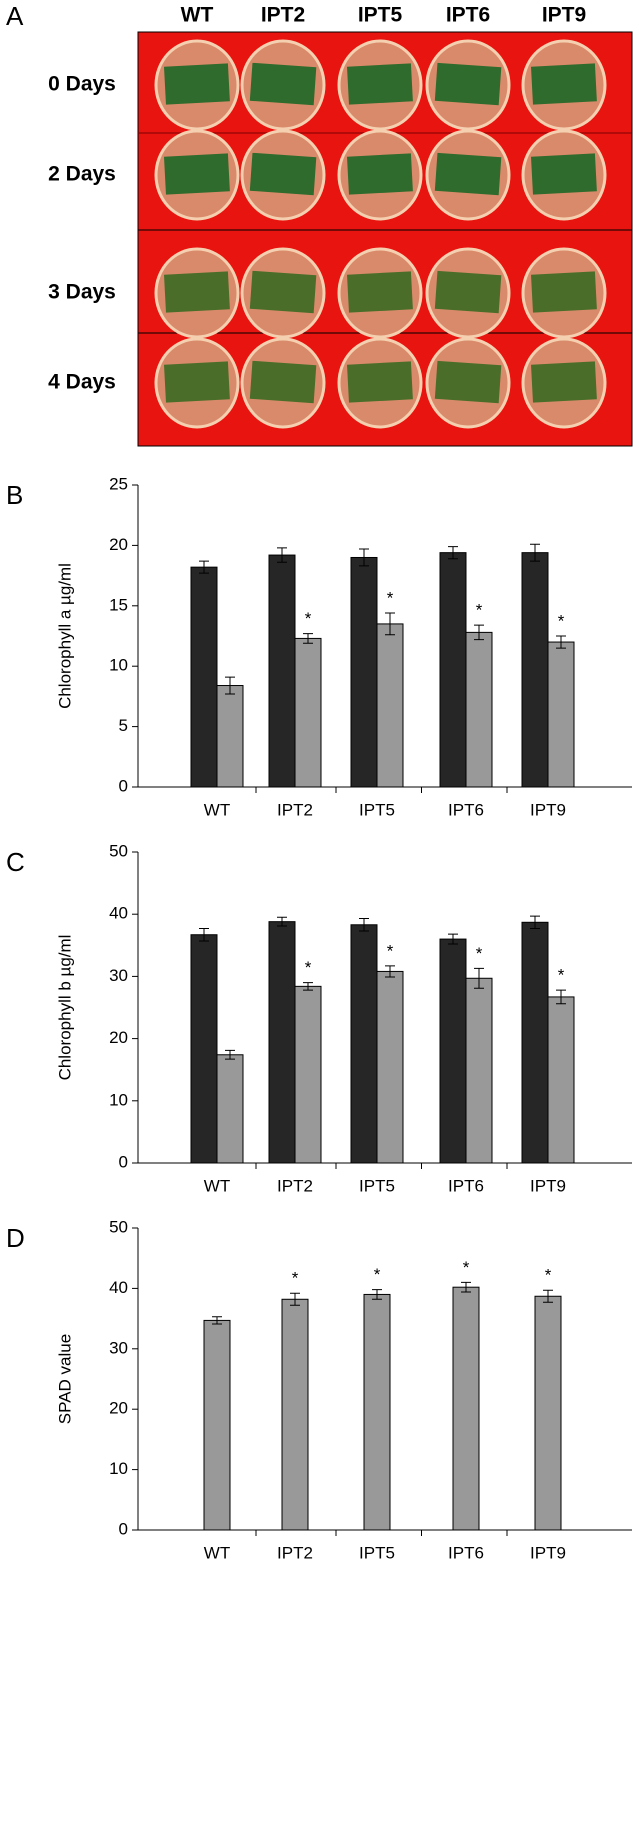  What do you see at coordinates (64, 1008) in the screenshot?
I see `y-axis-title: Chlorophyll b µg/ml` at bounding box center [64, 1008].